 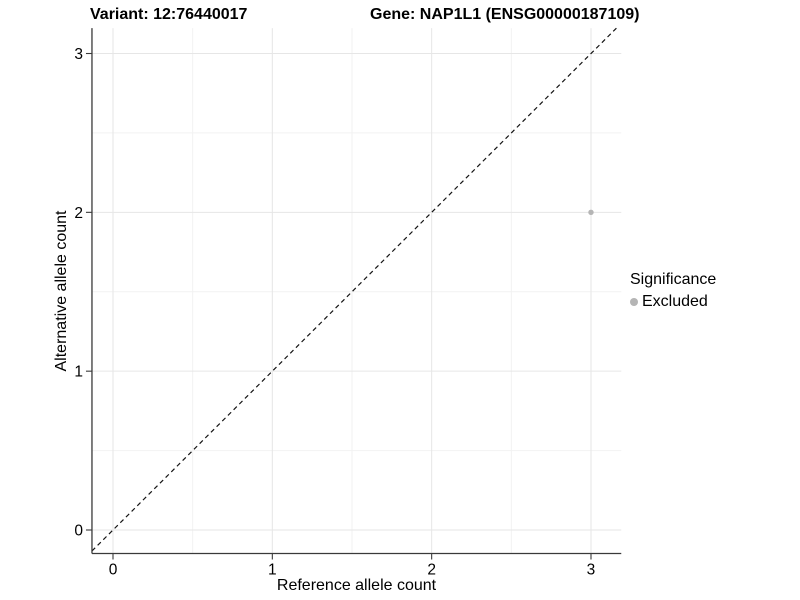 I want to click on legend-entry-label: Excluded, so click(x=675, y=301).